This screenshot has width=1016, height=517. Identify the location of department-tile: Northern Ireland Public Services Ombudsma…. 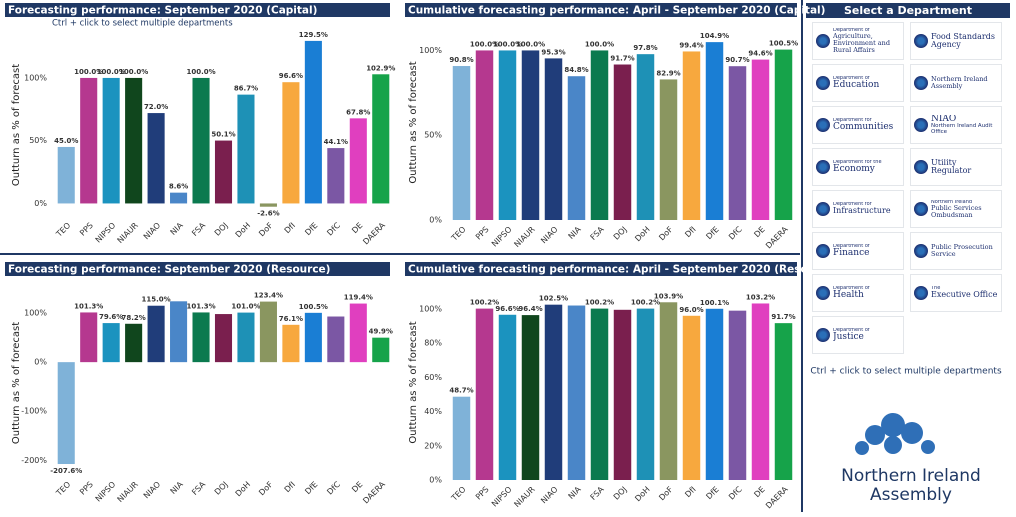
(956, 209).